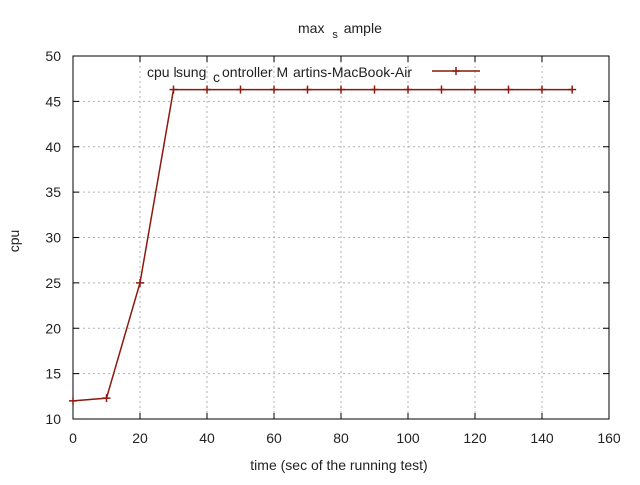  Describe the element at coordinates (53, 56) in the screenshot. I see `y-tick-label: 50` at that location.